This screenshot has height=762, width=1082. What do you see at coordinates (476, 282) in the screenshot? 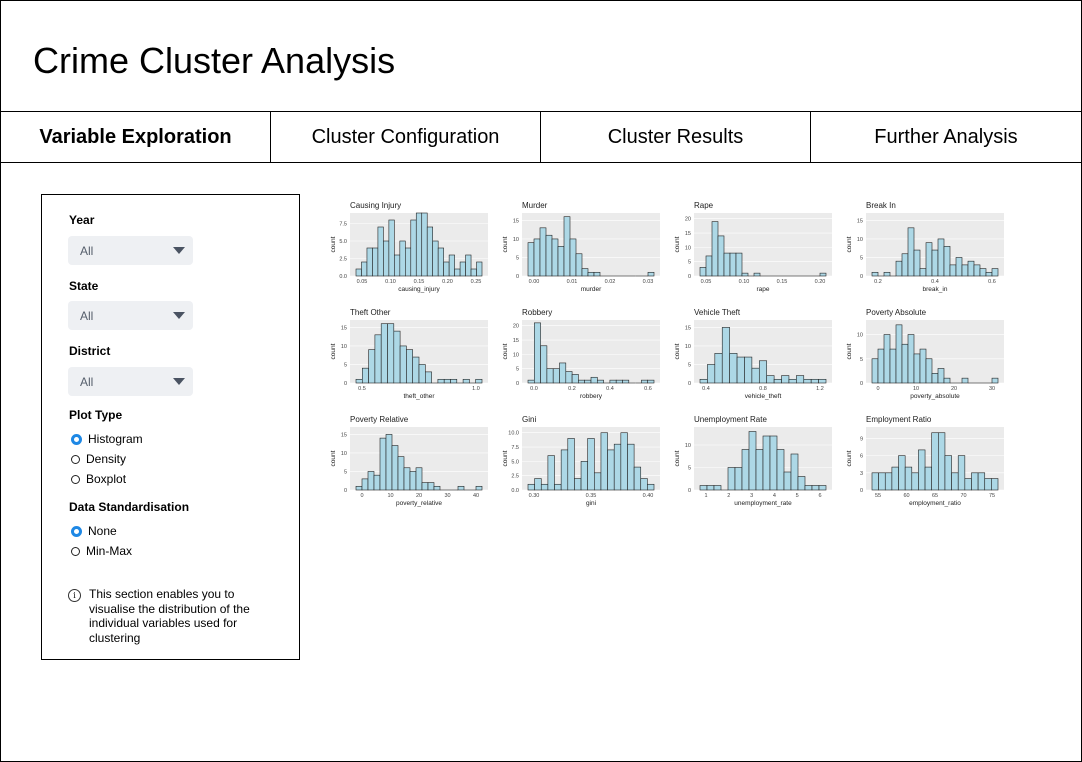
I see `x-tick-label: 0.25` at bounding box center [476, 282].